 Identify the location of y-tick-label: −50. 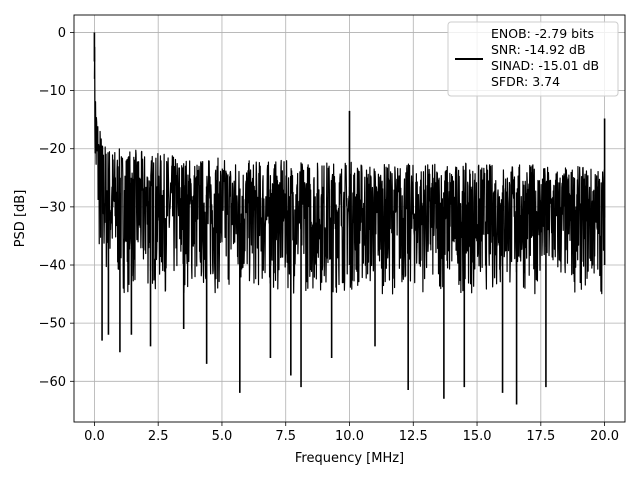
(52, 324).